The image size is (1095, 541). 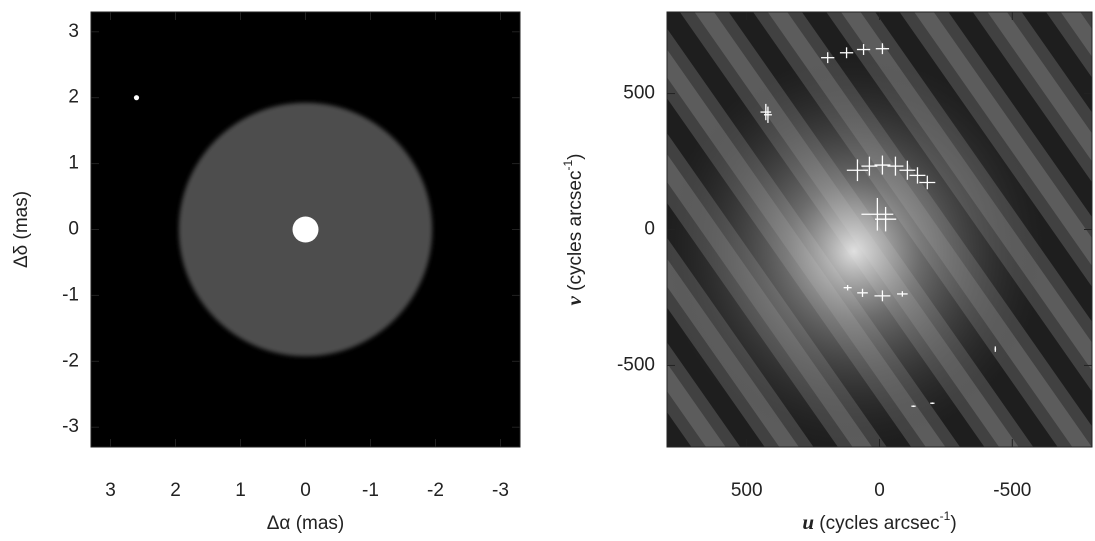 What do you see at coordinates (73, 163) in the screenshot?
I see `y-tick-label: 1` at bounding box center [73, 163].